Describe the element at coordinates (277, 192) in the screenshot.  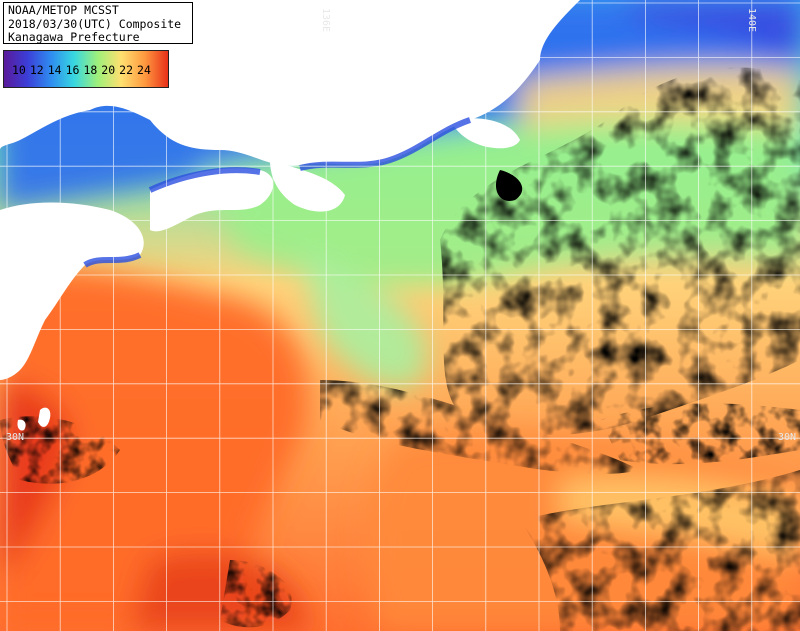
I see `coastal-cold-band` at that location.